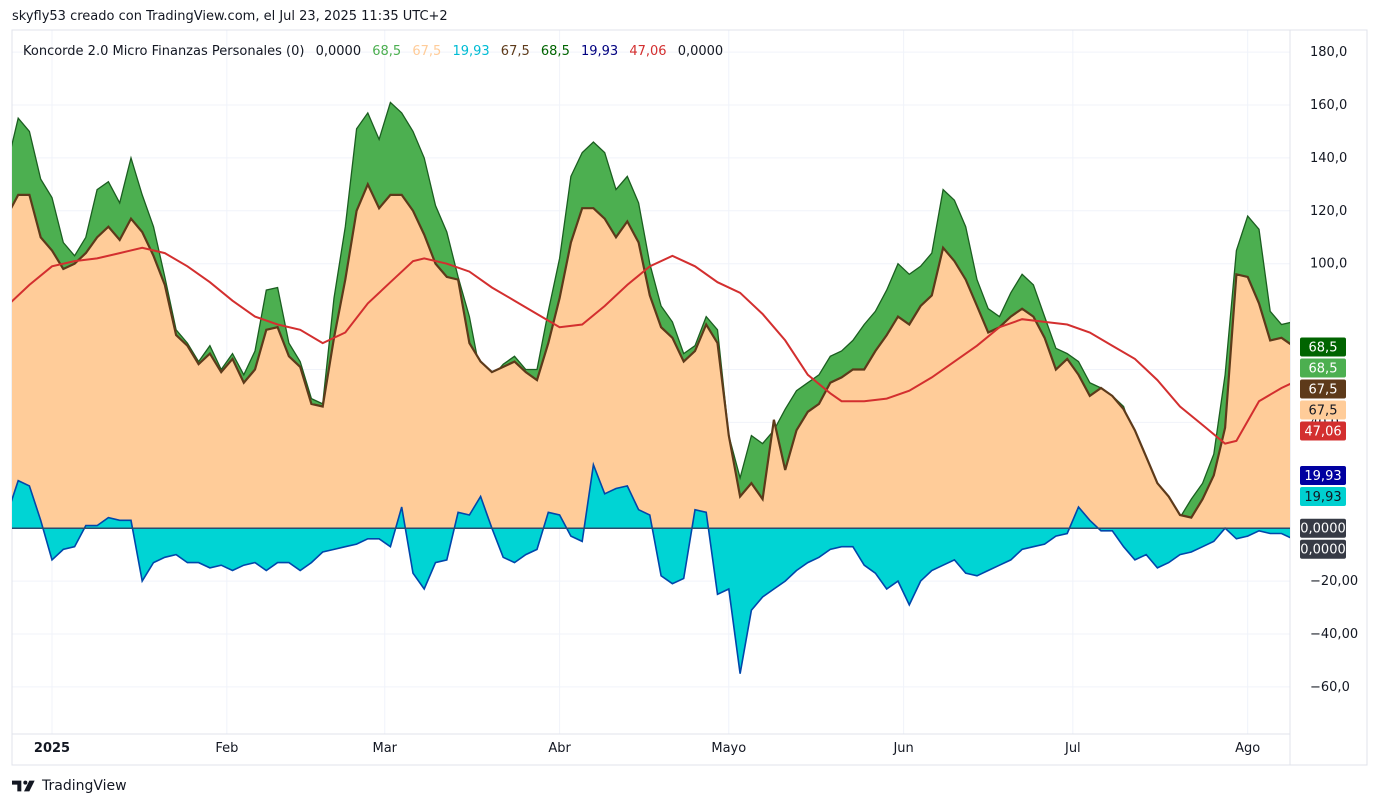 This screenshot has width=1379, height=809. Describe the element at coordinates (1247, 748) in the screenshot. I see `x-tick-label: Ago` at that location.